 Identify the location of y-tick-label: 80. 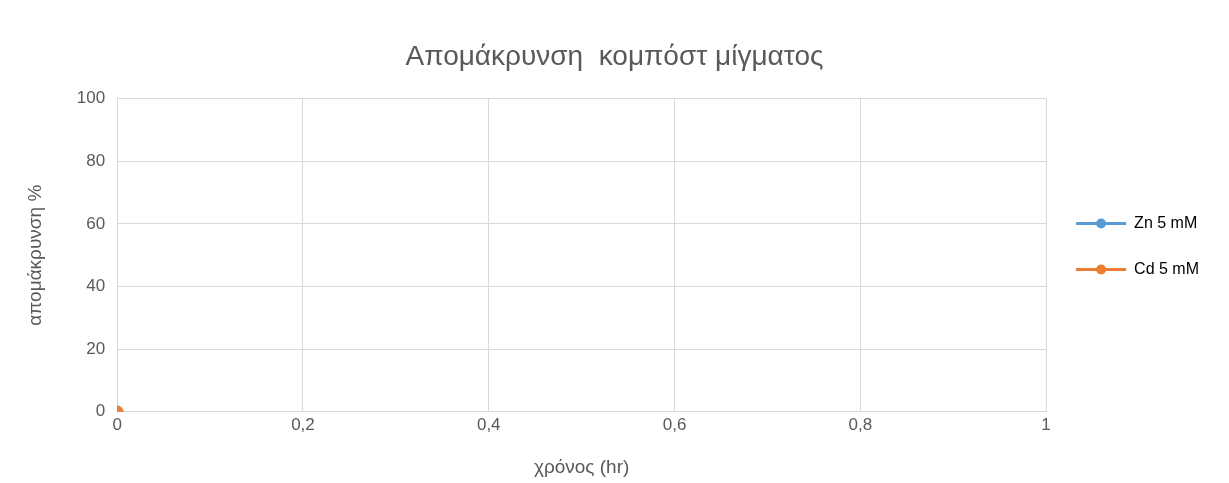
(96, 160).